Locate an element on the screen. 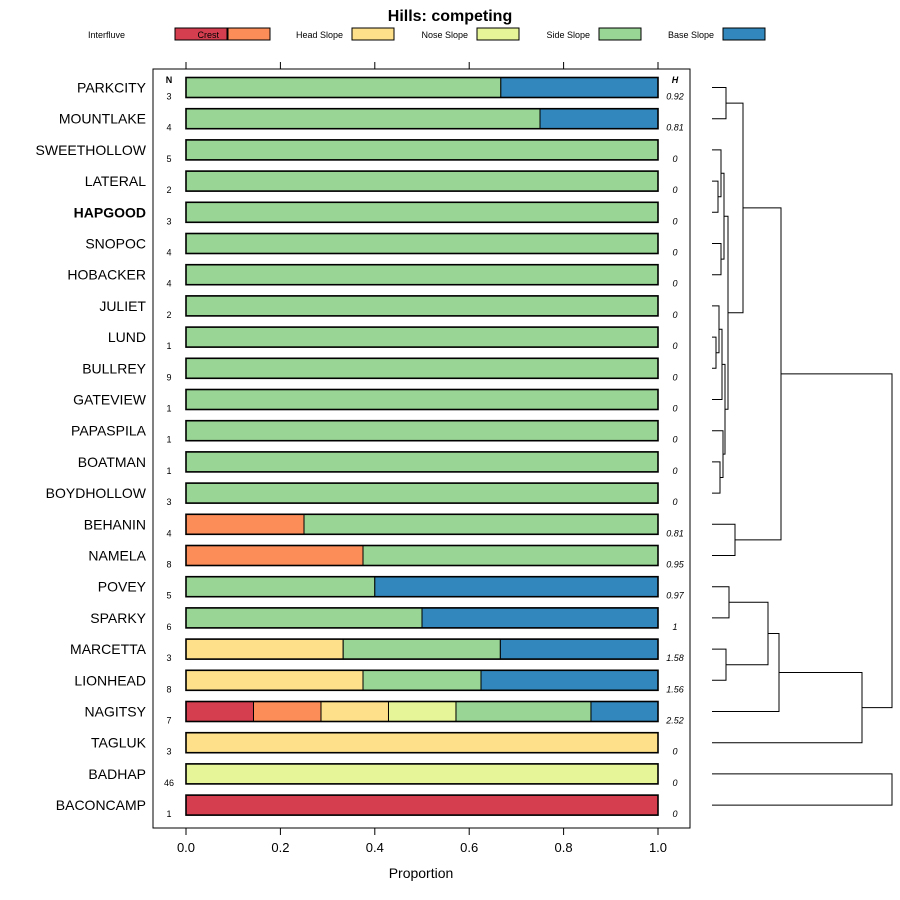  row-gateview: GATEVIEW 1 0 is located at coordinates (375, 401).